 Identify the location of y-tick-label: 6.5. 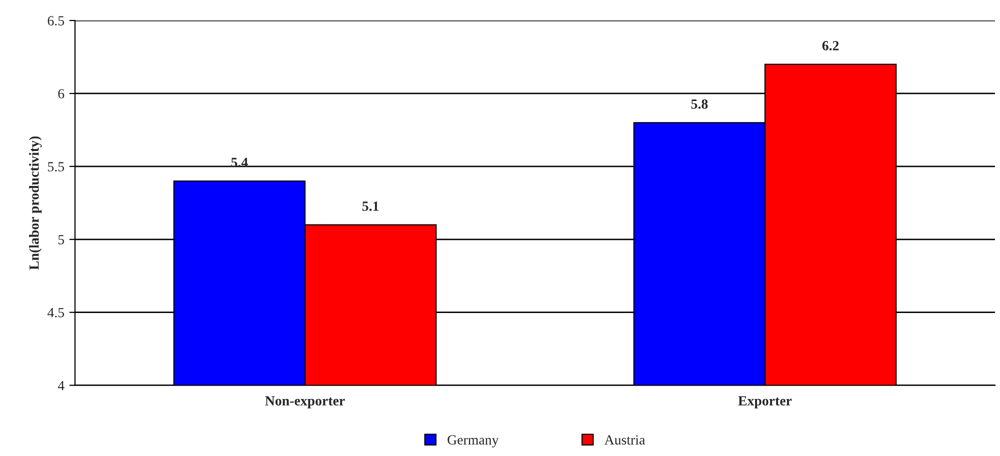
(56, 21).